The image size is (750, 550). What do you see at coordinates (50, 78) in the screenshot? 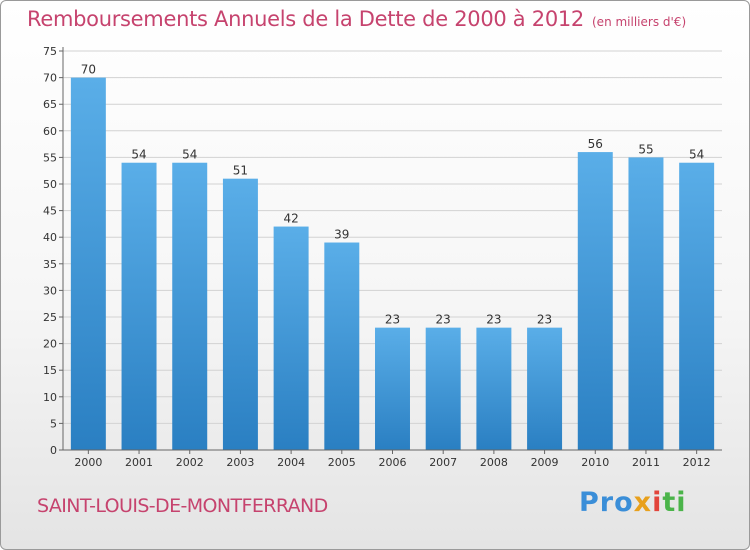
I see `y-tick-label: 70` at bounding box center [50, 78].